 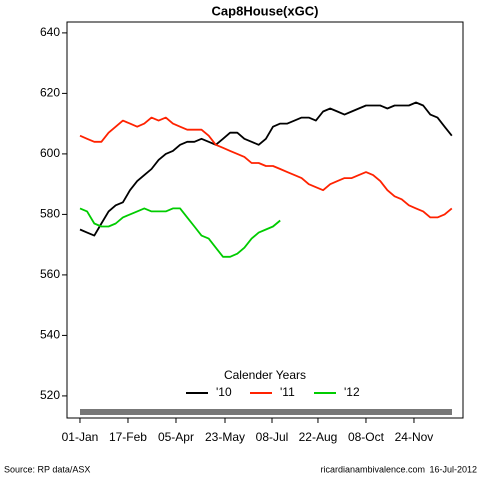 I want to click on y-tick-label: 560, so click(x=50, y=274).